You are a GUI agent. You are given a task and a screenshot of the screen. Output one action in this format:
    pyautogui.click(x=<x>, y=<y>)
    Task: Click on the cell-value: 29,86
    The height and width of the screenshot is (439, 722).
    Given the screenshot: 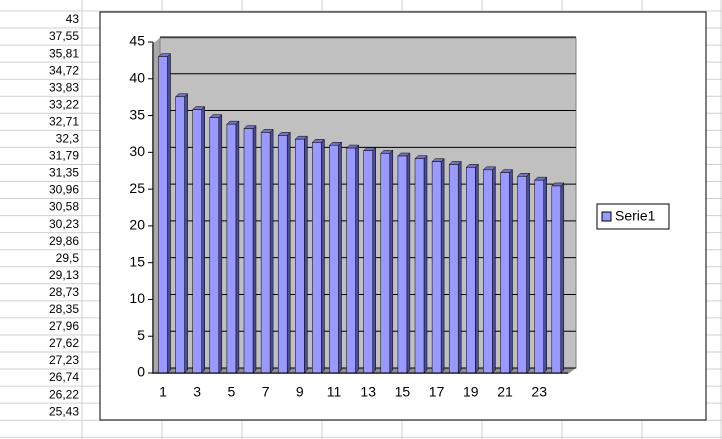 What is the action you would take?
    pyautogui.click(x=64, y=241)
    